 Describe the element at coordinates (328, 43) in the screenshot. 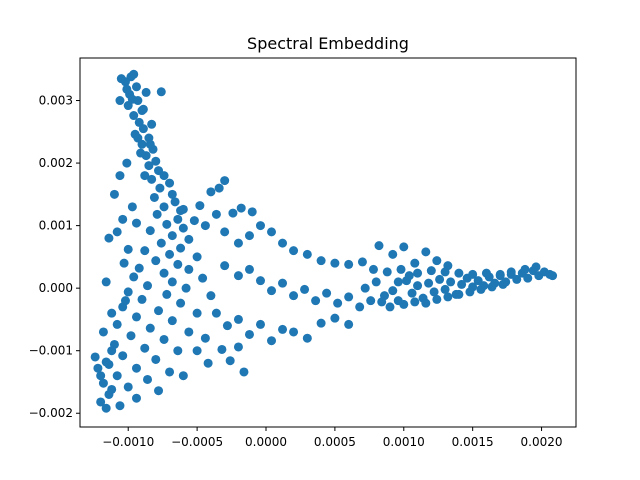

I see `chart-title: Spectral Embedding` at that location.